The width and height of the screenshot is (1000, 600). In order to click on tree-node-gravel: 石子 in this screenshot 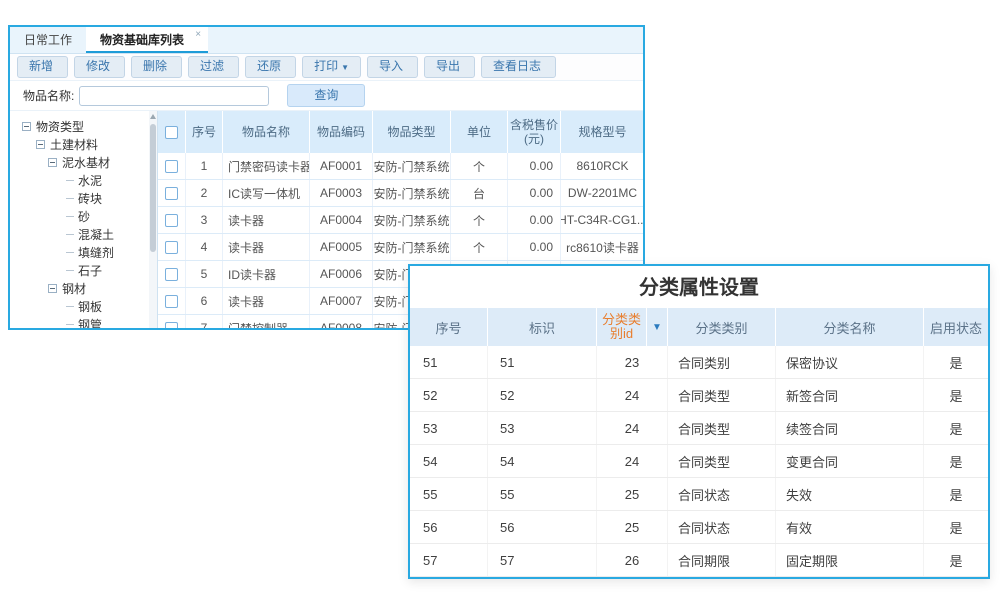, I will do `click(83, 270)`.